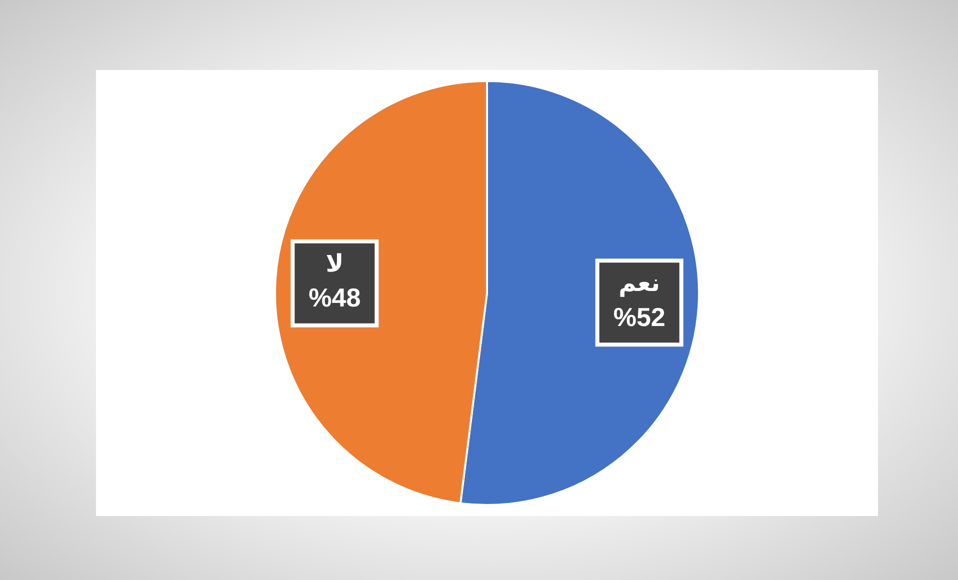 This screenshot has width=958, height=580. I want to click on slice-label: نعم, so click(639, 282).